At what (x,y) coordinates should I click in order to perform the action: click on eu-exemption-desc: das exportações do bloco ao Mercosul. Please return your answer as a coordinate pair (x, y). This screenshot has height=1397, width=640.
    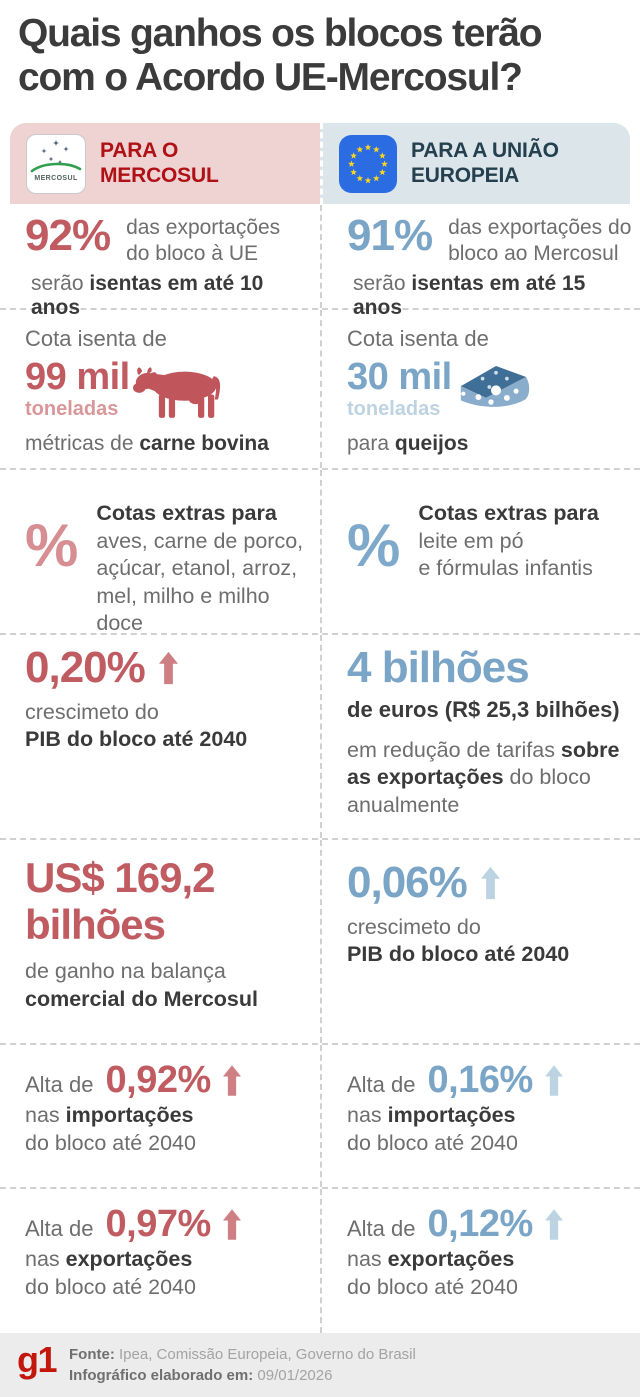
    Looking at the image, I should click on (539, 240).